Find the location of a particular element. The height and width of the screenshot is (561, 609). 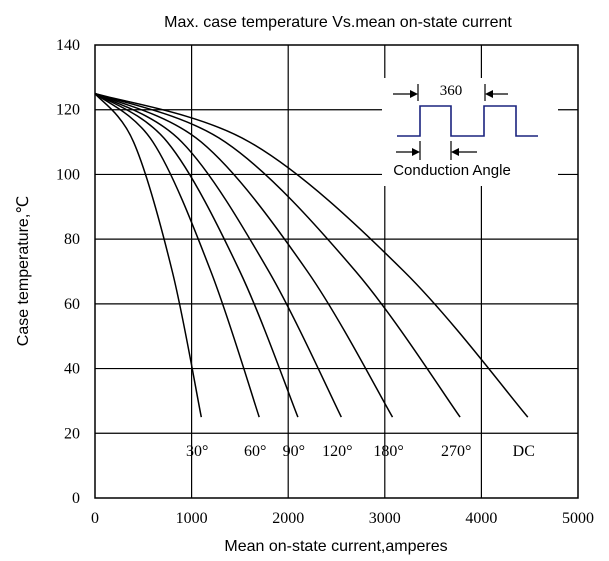

waveform-inset: 360 Conduction Angle is located at coordinates (470, 132).